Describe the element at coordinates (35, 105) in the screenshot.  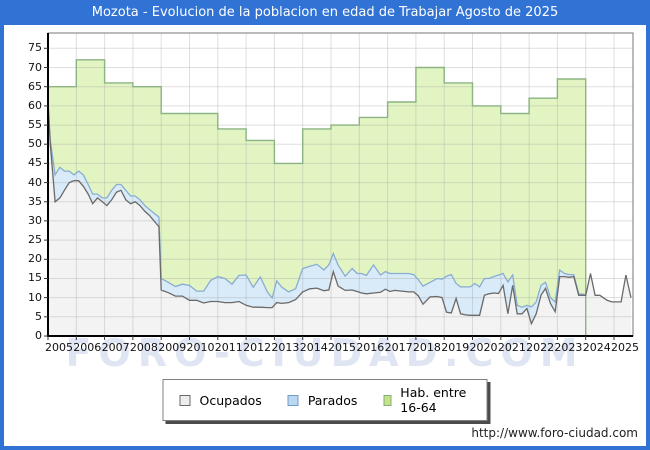
I see `y-tick-label: 60` at that location.